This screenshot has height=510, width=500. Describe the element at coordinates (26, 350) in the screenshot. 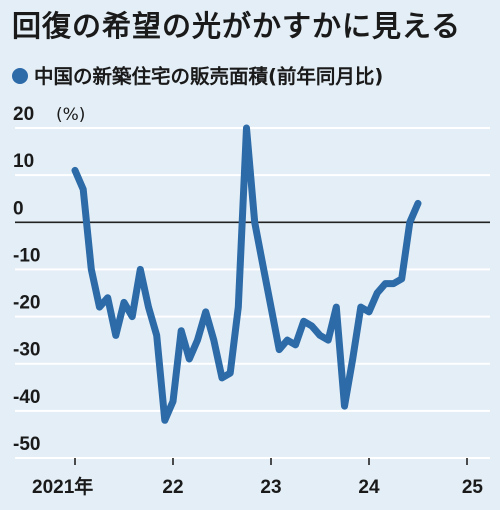

I see `y-tick-label: -30` at that location.